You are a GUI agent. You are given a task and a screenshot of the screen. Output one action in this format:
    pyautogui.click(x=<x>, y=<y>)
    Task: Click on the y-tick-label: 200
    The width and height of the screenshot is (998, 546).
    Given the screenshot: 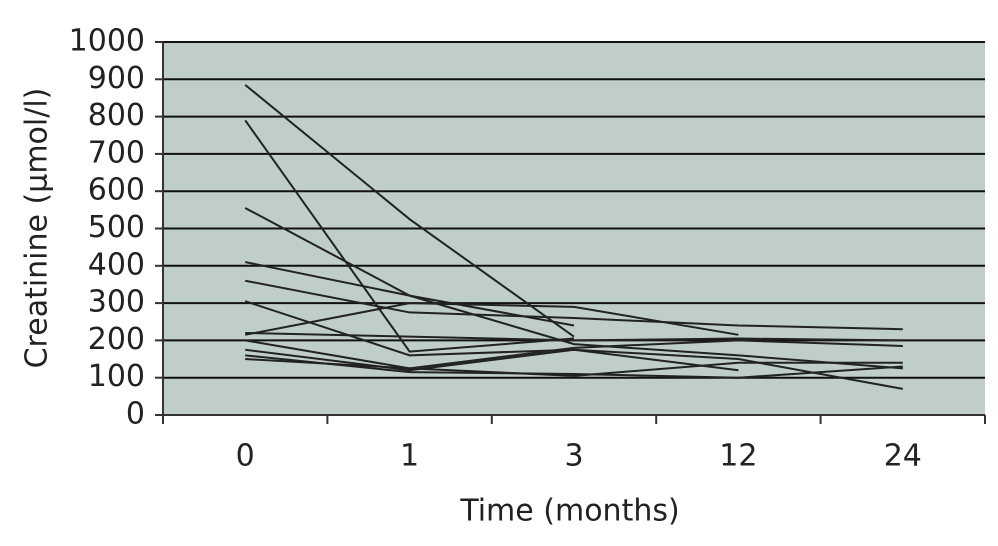 What is the action you would take?
    pyautogui.click(x=116, y=339)
    